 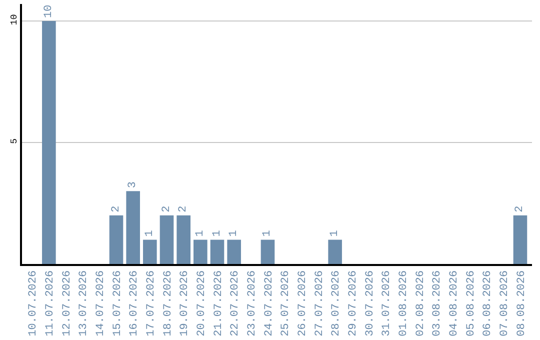 What do you see at coordinates (67, 303) in the screenshot?
I see `x-tick-label: 12.07.2026` at bounding box center [67, 303].